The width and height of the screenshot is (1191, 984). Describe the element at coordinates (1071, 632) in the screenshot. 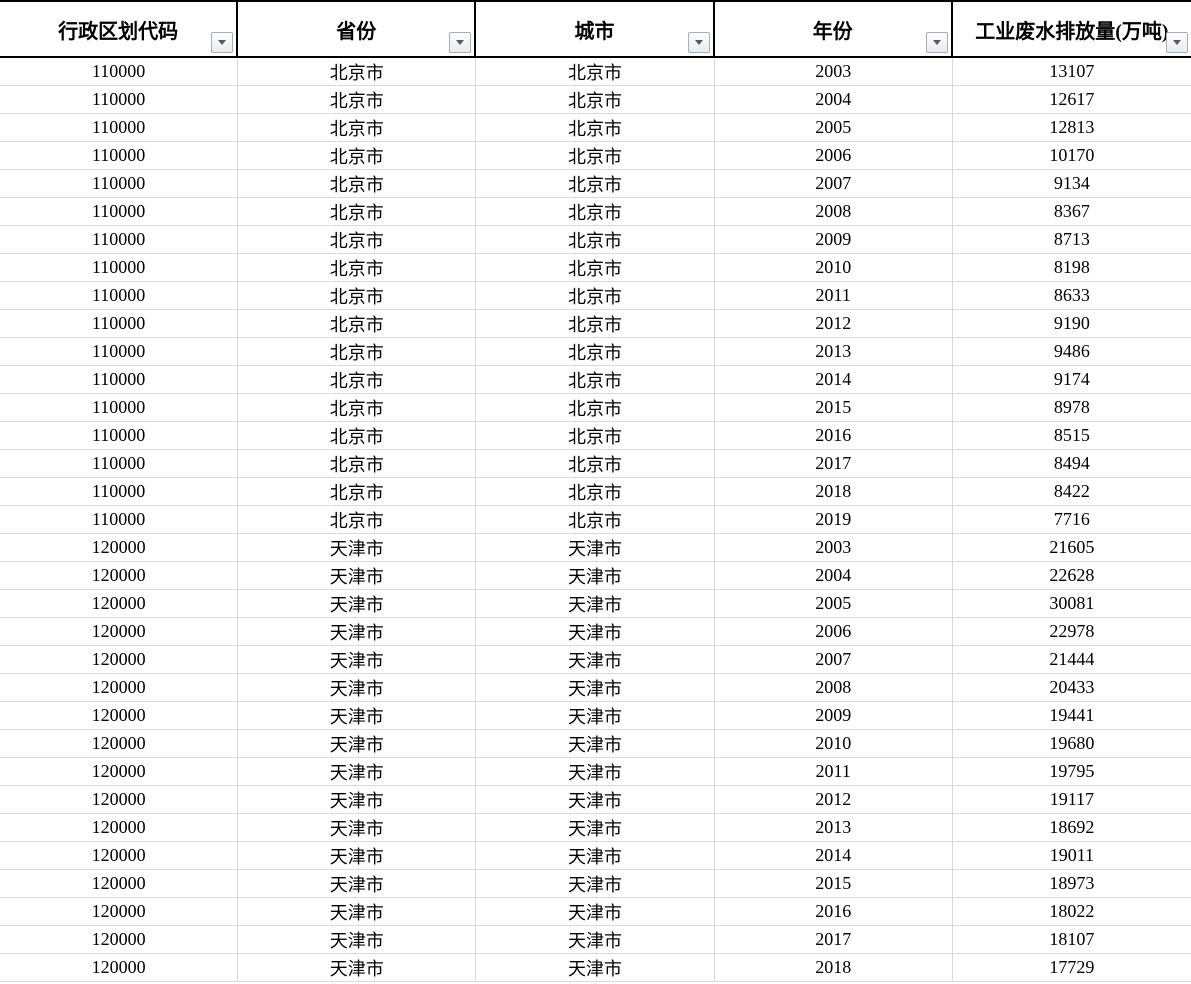

I see `cell-value: 22978` at that location.